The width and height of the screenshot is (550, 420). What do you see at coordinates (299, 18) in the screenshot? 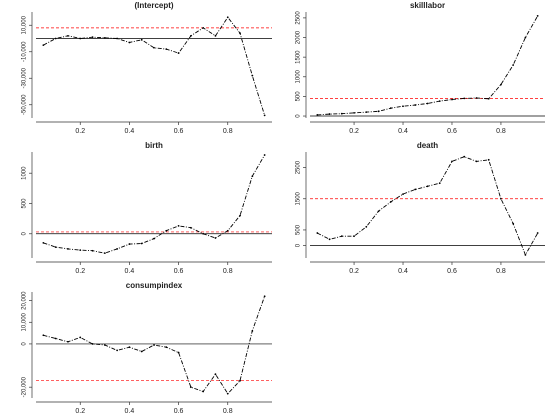
I see `y-tick-label: 2500` at bounding box center [299, 18].